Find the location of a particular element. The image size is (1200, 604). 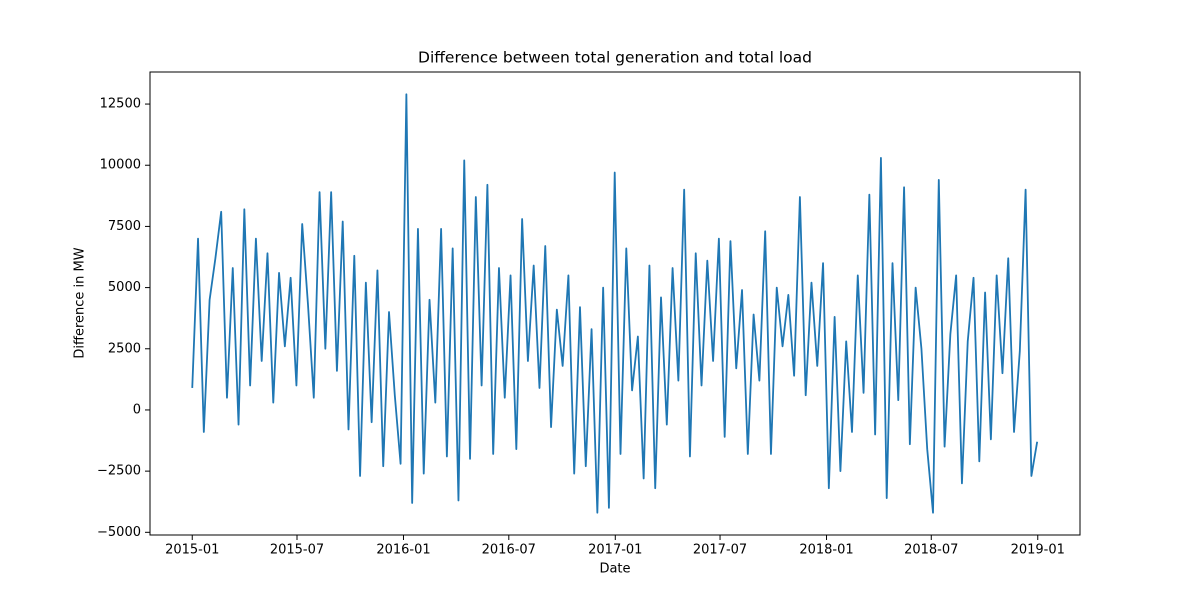

x-tick-label: 2018-07 is located at coordinates (931, 550).